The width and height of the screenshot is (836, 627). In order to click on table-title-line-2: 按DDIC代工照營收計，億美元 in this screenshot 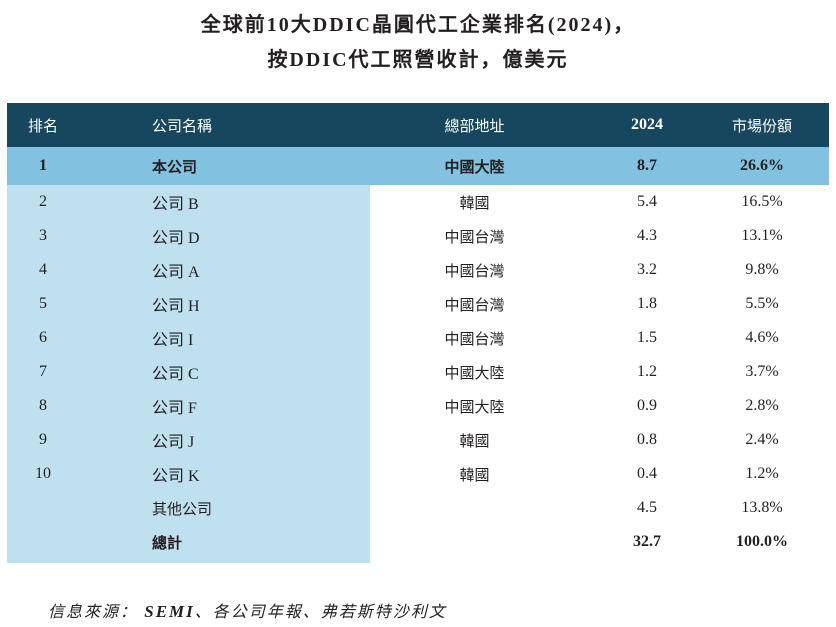, I will do `click(418, 60)`.